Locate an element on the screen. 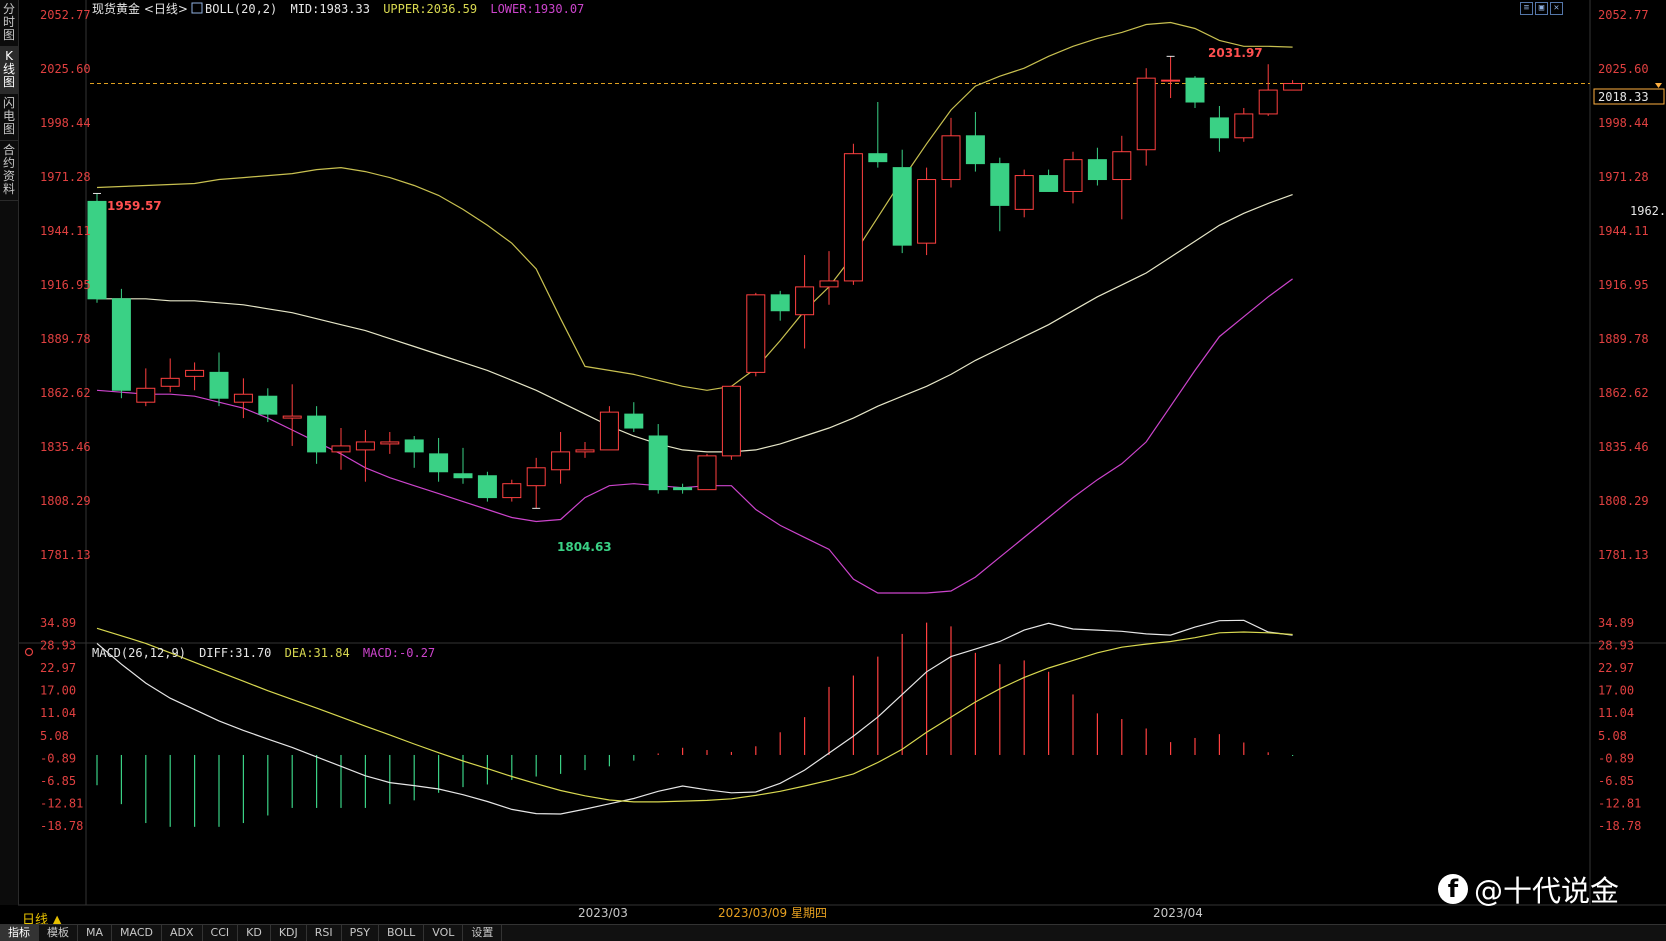  macd-macd-value: MACD:-0.27 is located at coordinates (399, 653).